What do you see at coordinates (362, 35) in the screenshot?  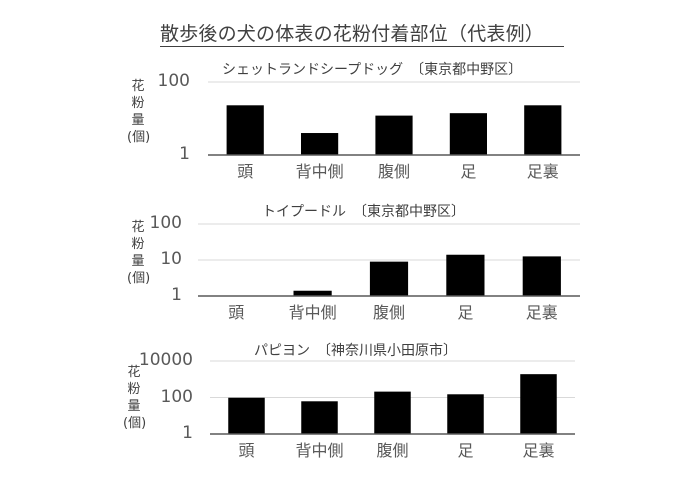 I see `main-title: 散歩後の犬の体表の花粉付着部位（代表例）` at bounding box center [362, 35].